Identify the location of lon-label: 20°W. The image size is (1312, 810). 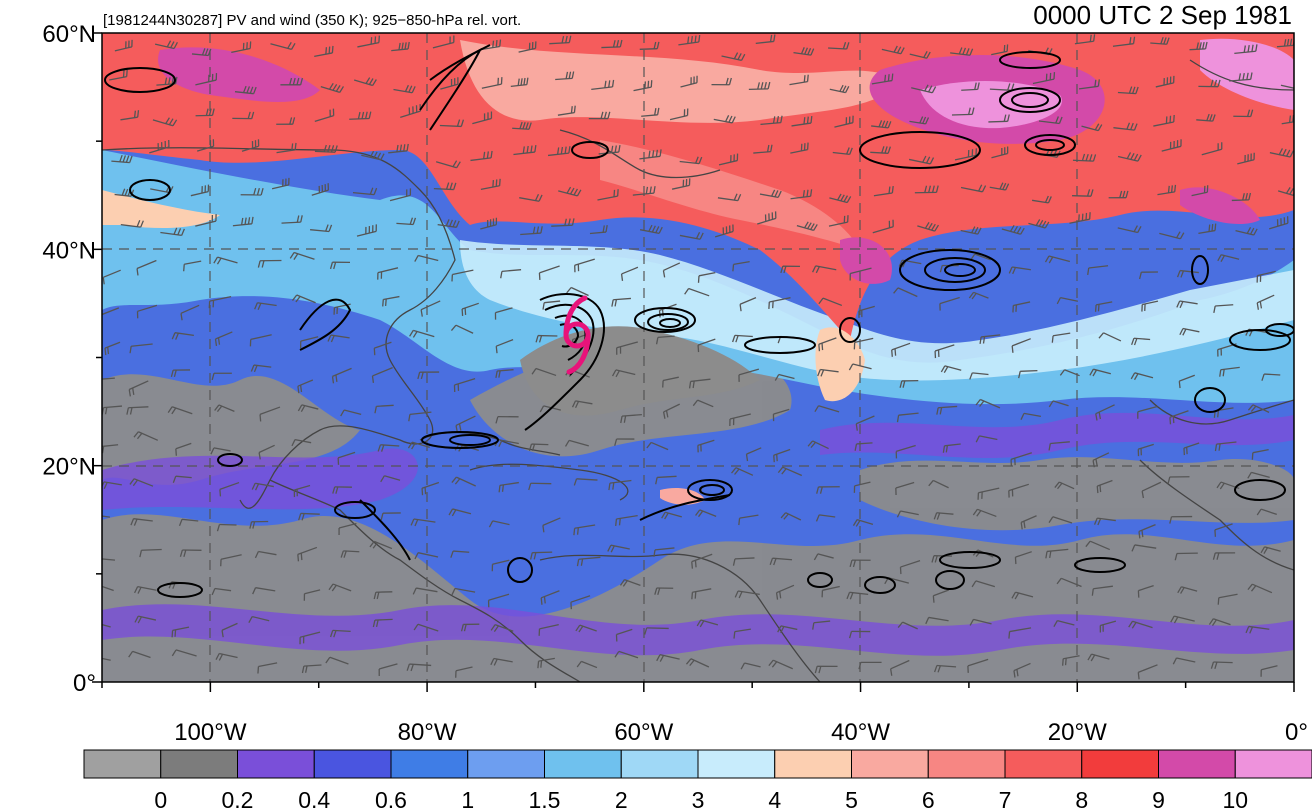
(1077, 732).